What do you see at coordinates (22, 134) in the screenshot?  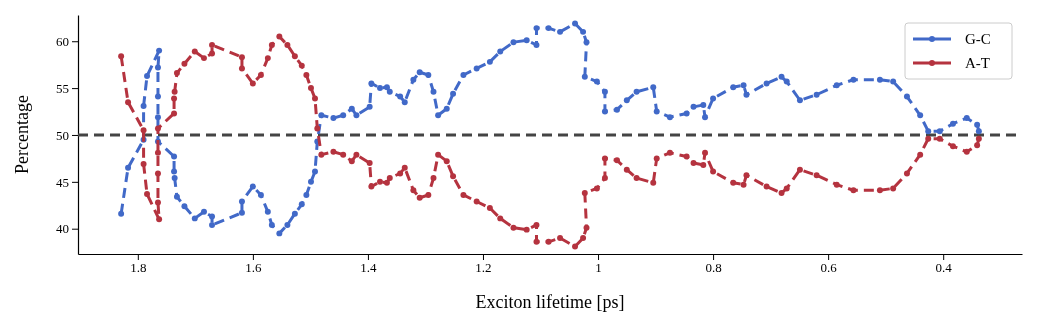 I see `y-axis-title: Percentage` at bounding box center [22, 134].